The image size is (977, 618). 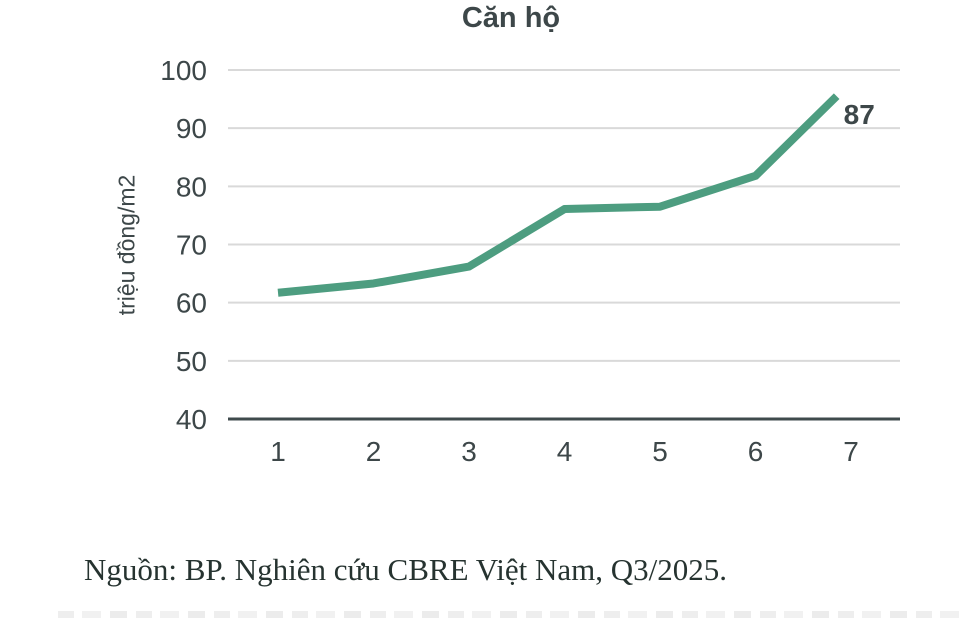 I want to click on y-tick-label: 100, so click(x=183, y=70).